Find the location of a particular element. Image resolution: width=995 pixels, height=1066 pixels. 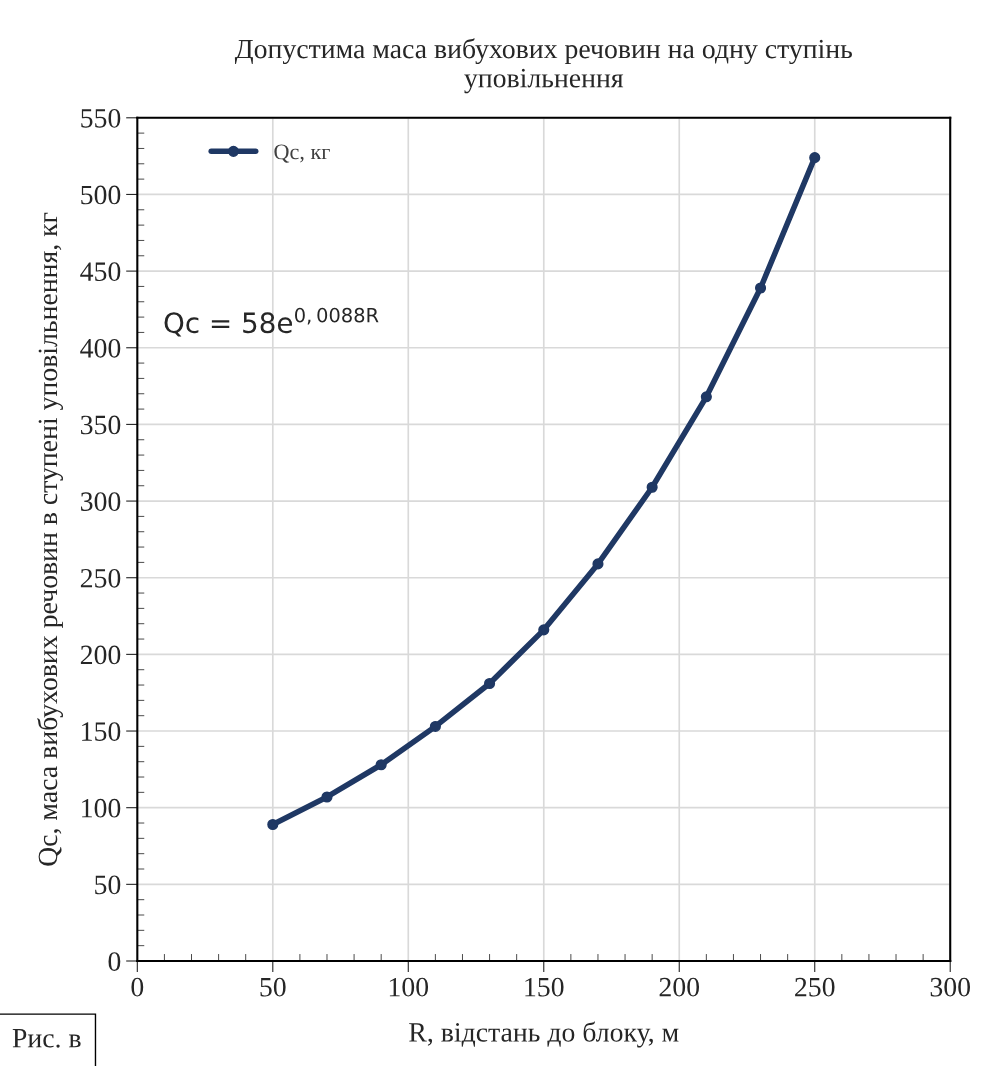

text: Рис. в is located at coordinates (46, 1038).